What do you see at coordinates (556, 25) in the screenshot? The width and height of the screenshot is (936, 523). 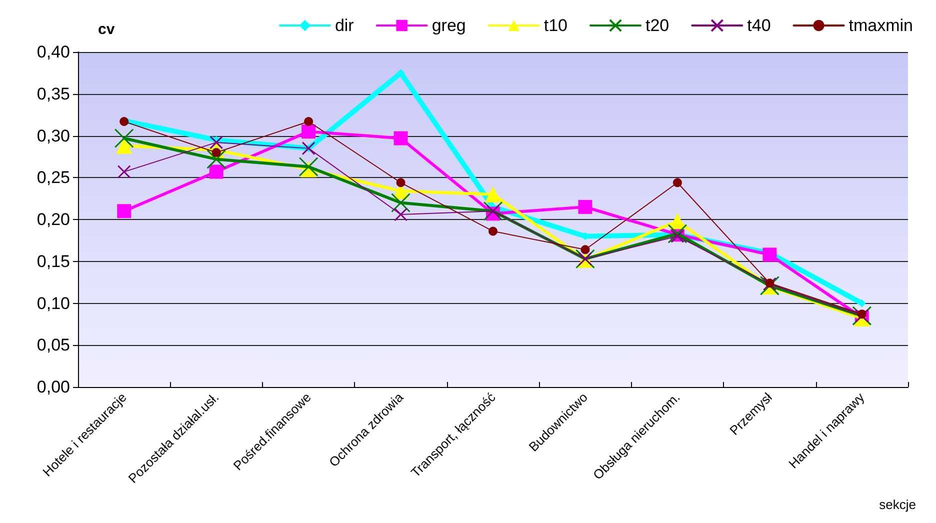 I see `legend-label: t10` at bounding box center [556, 25].